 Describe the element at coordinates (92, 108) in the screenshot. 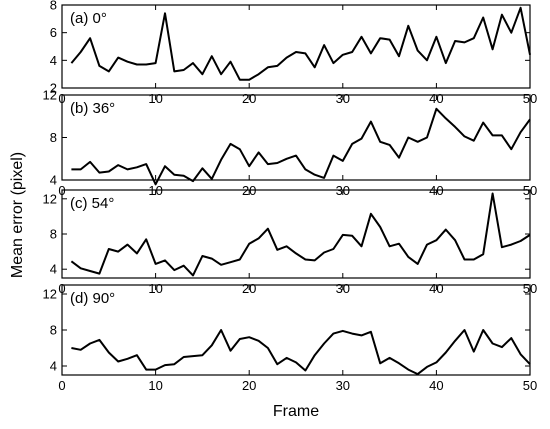

I see `panel-label: (b) 36°` at that location.